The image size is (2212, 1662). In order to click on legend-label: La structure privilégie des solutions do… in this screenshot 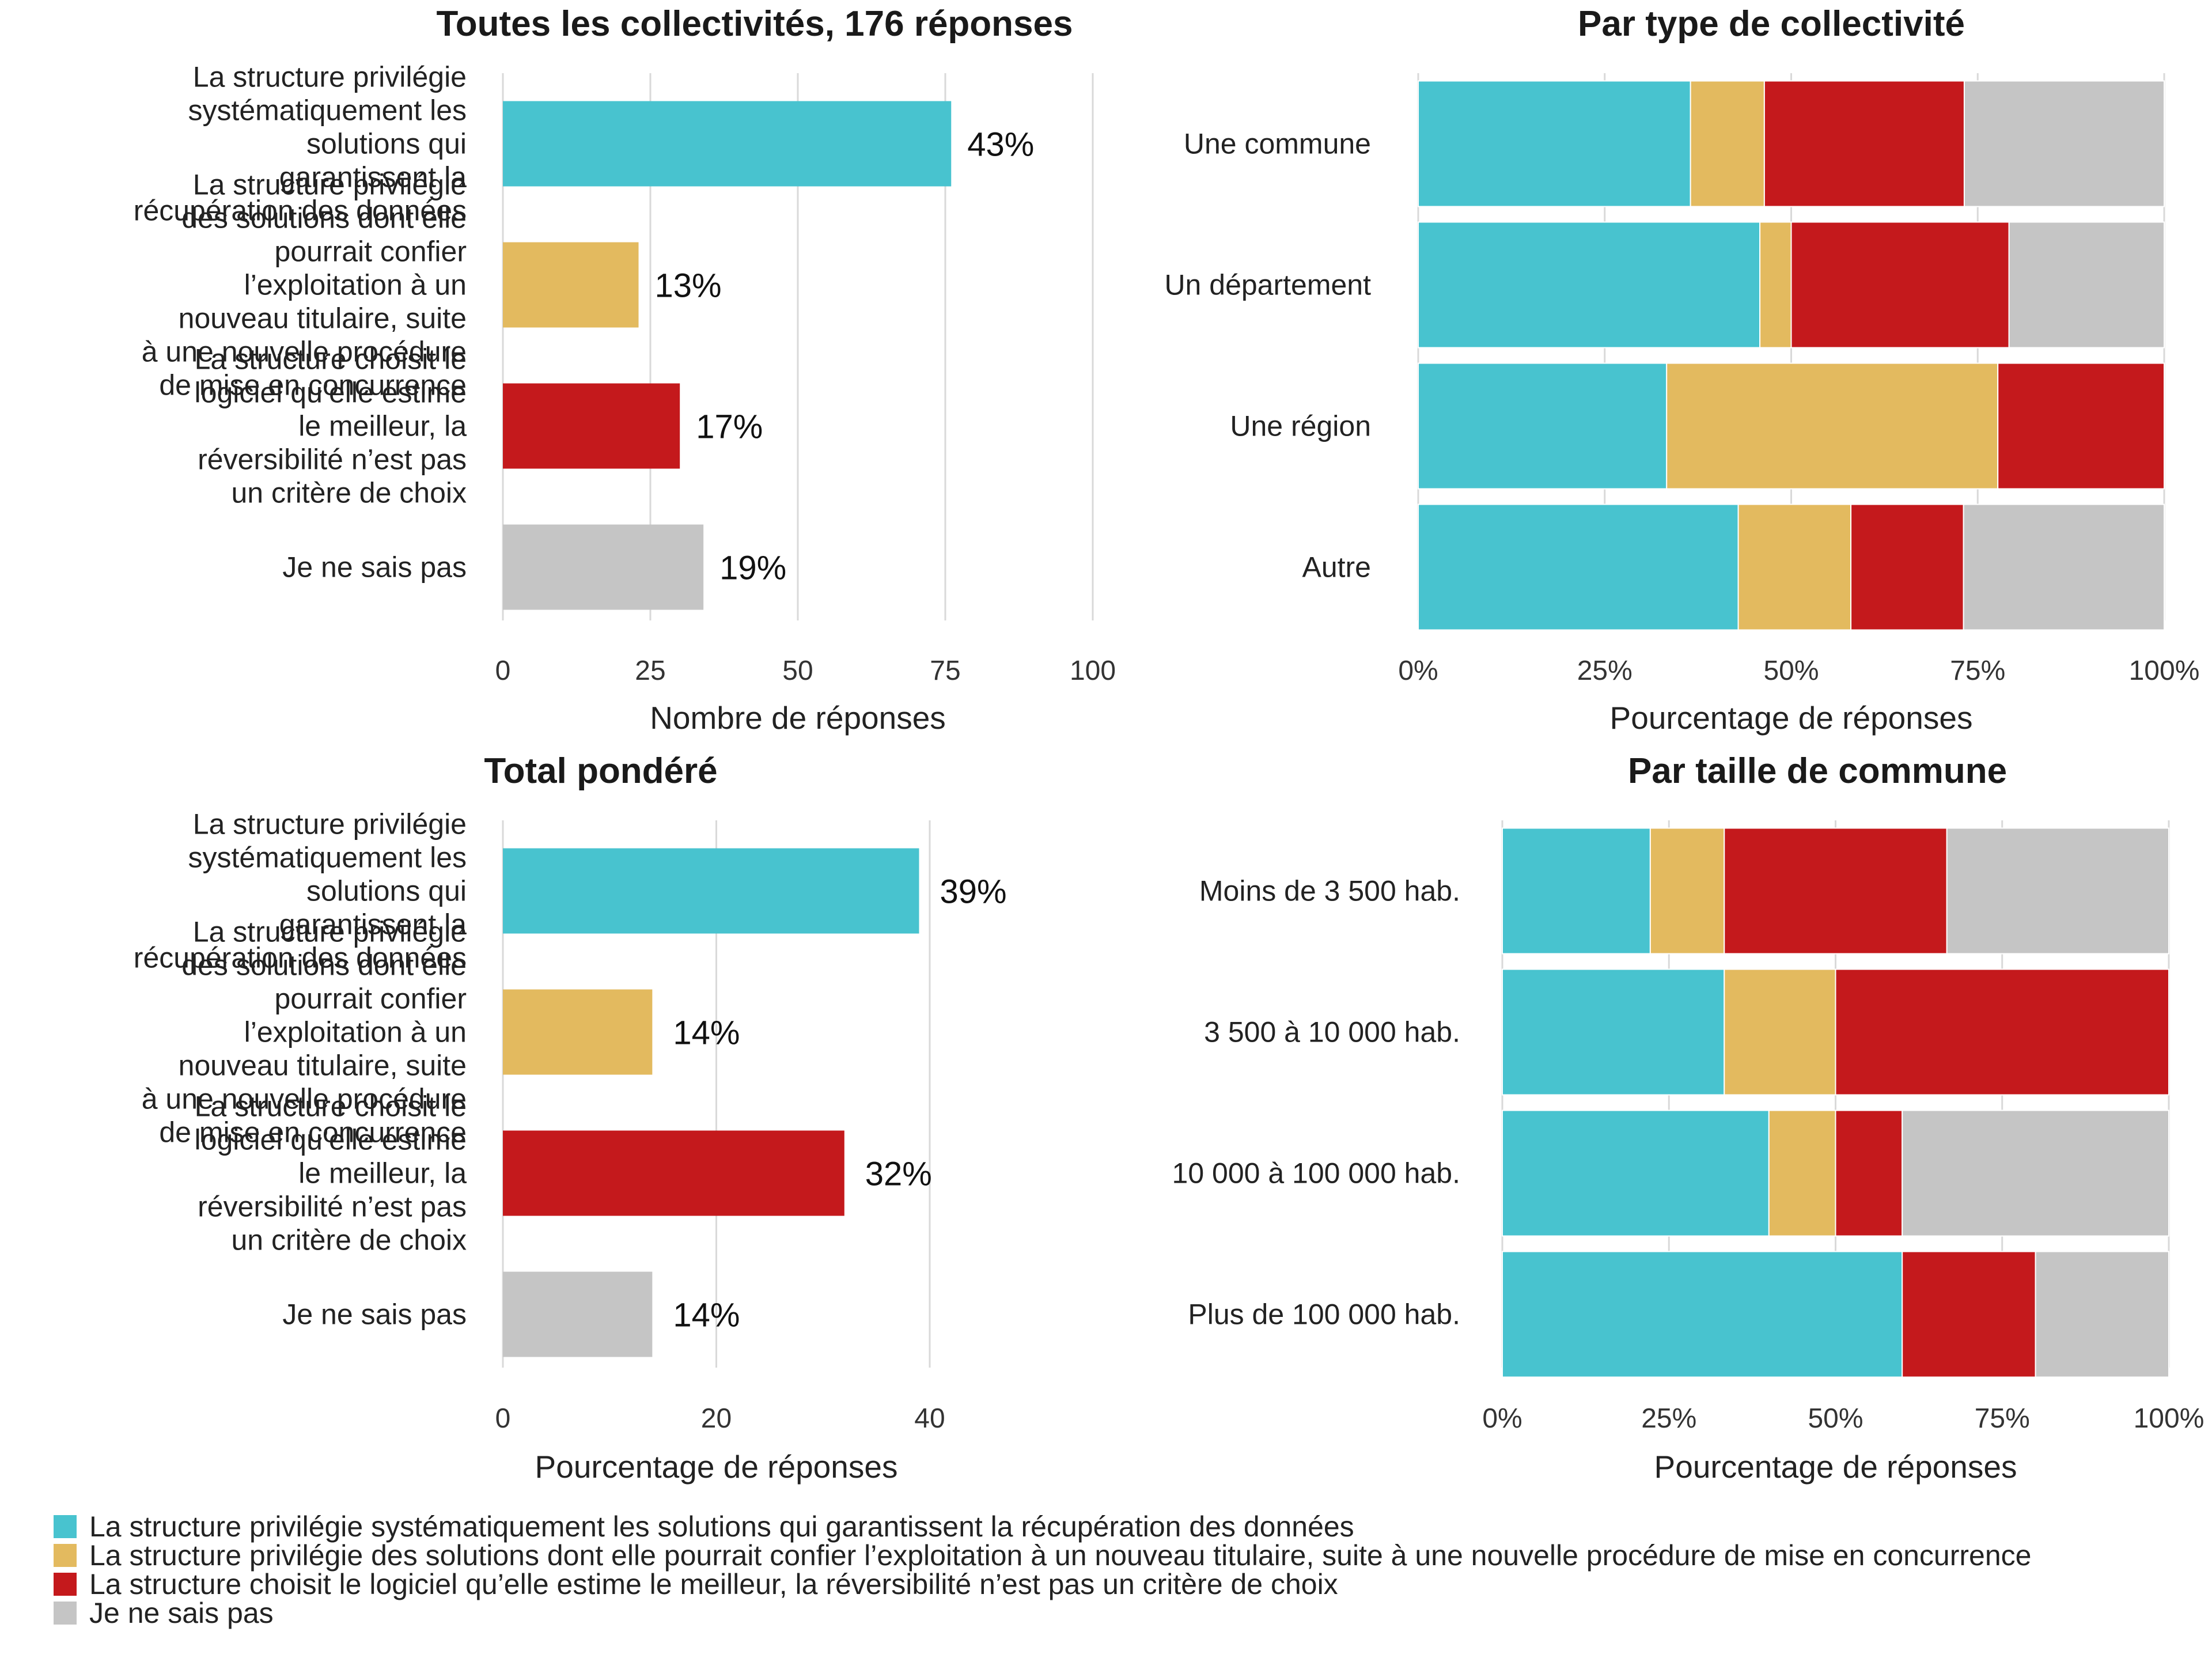, I will do `click(1060, 1555)`.